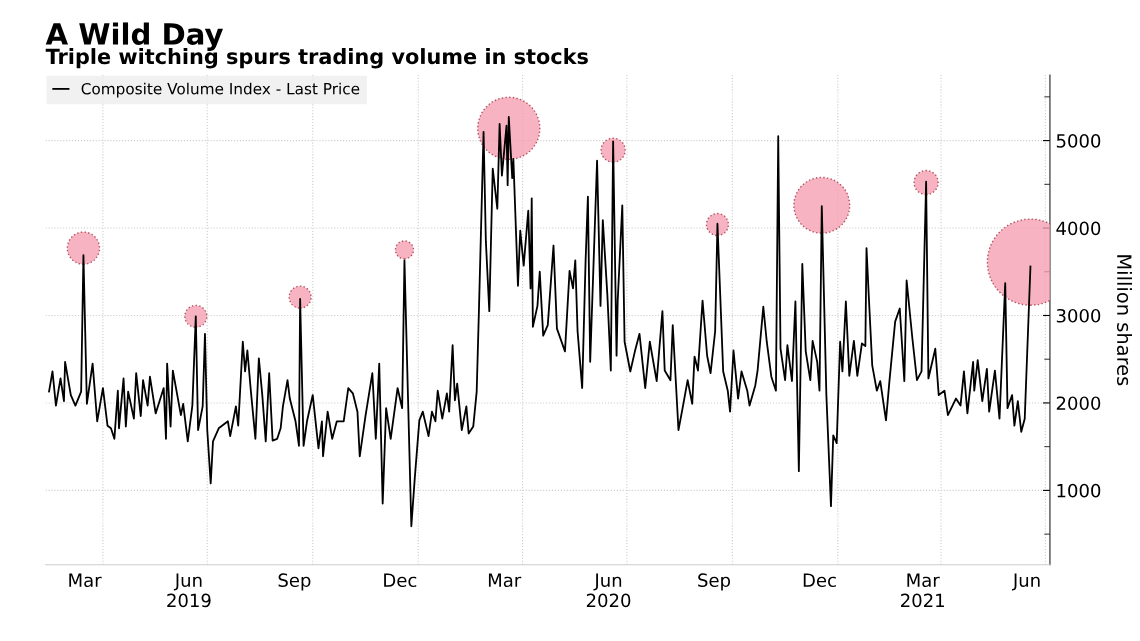 Image resolution: width=1140 pixels, height=641 pixels. What do you see at coordinates (189, 590) in the screenshot?
I see `x-tick-label: Jun 2019` at bounding box center [189, 590].